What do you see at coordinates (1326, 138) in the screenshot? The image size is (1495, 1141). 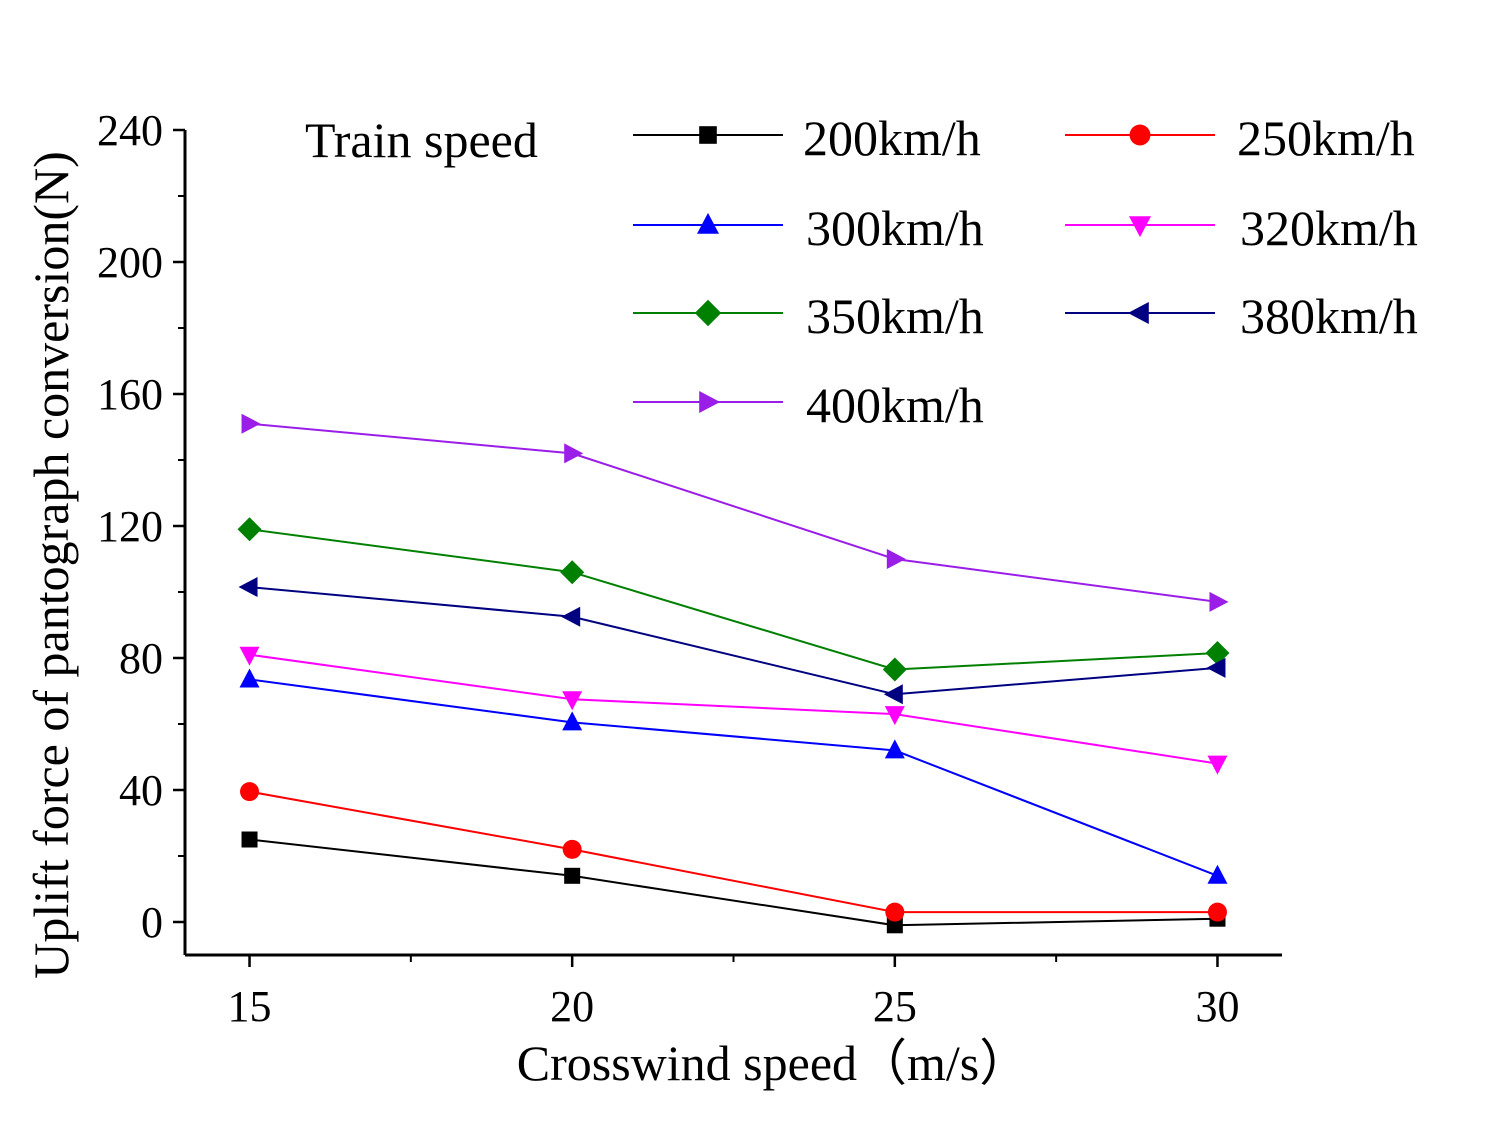 I see `legend-label: 250km/h` at bounding box center [1326, 138].